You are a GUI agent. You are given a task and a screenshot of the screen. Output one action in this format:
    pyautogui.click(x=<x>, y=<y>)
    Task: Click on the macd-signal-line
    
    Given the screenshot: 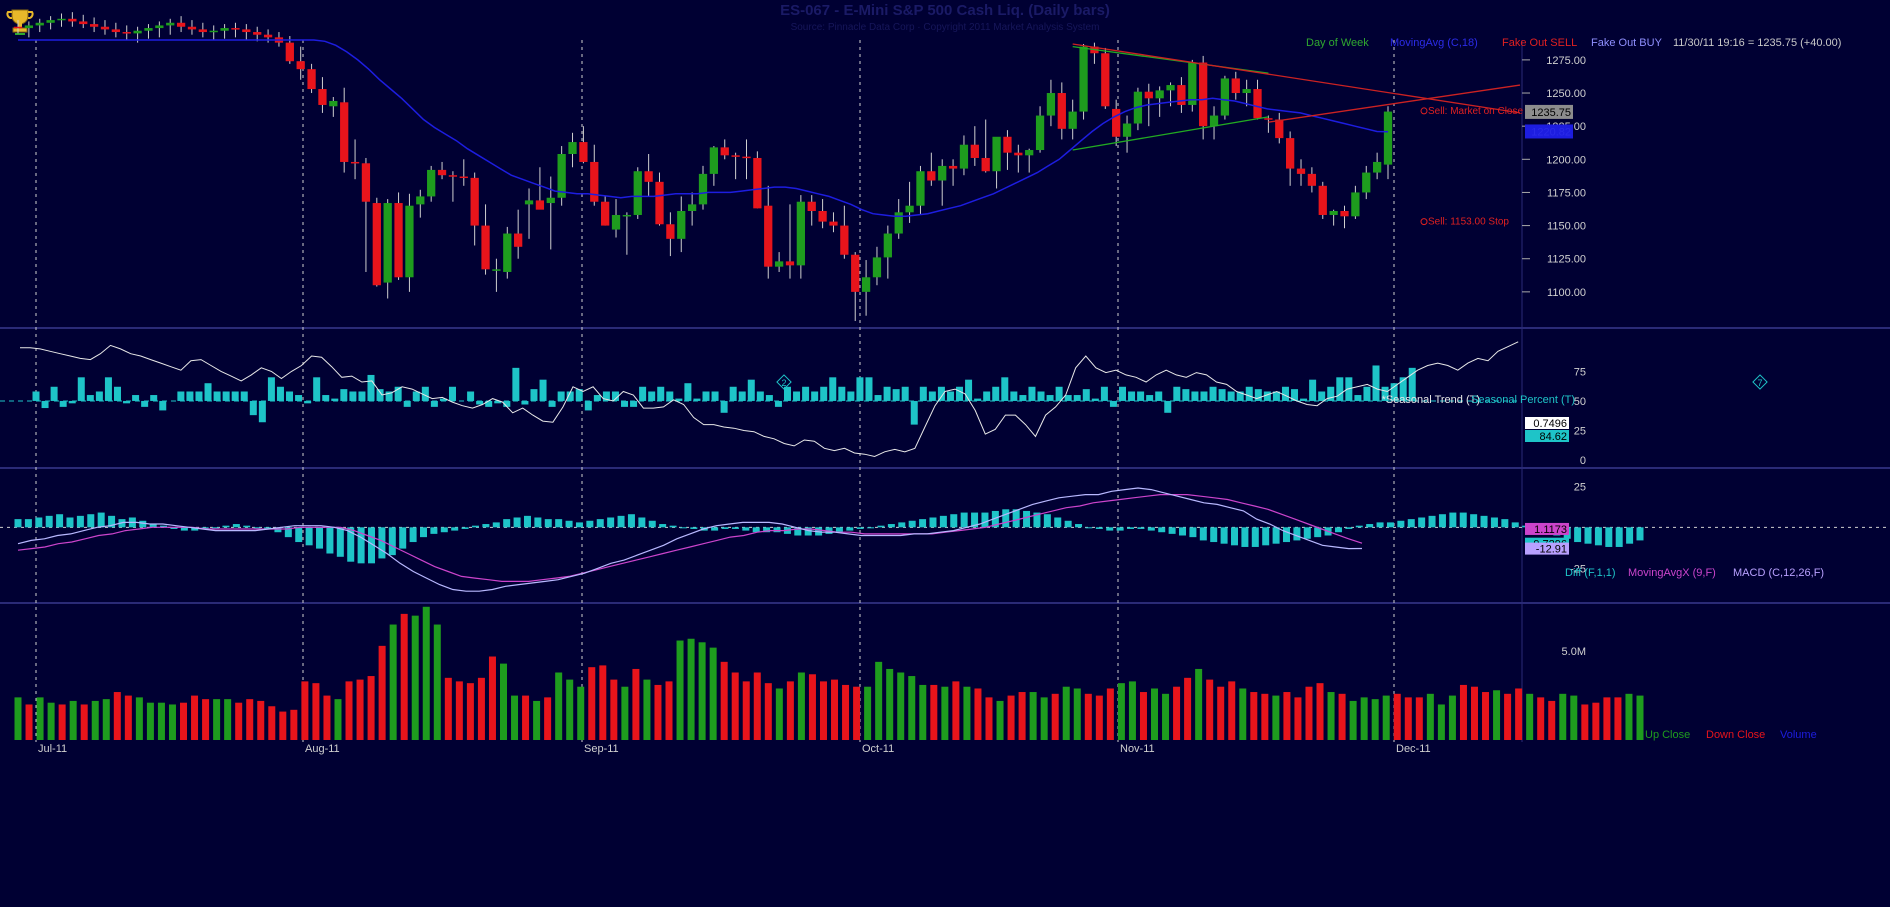 What is the action you would take?
    pyautogui.click(x=690, y=538)
    